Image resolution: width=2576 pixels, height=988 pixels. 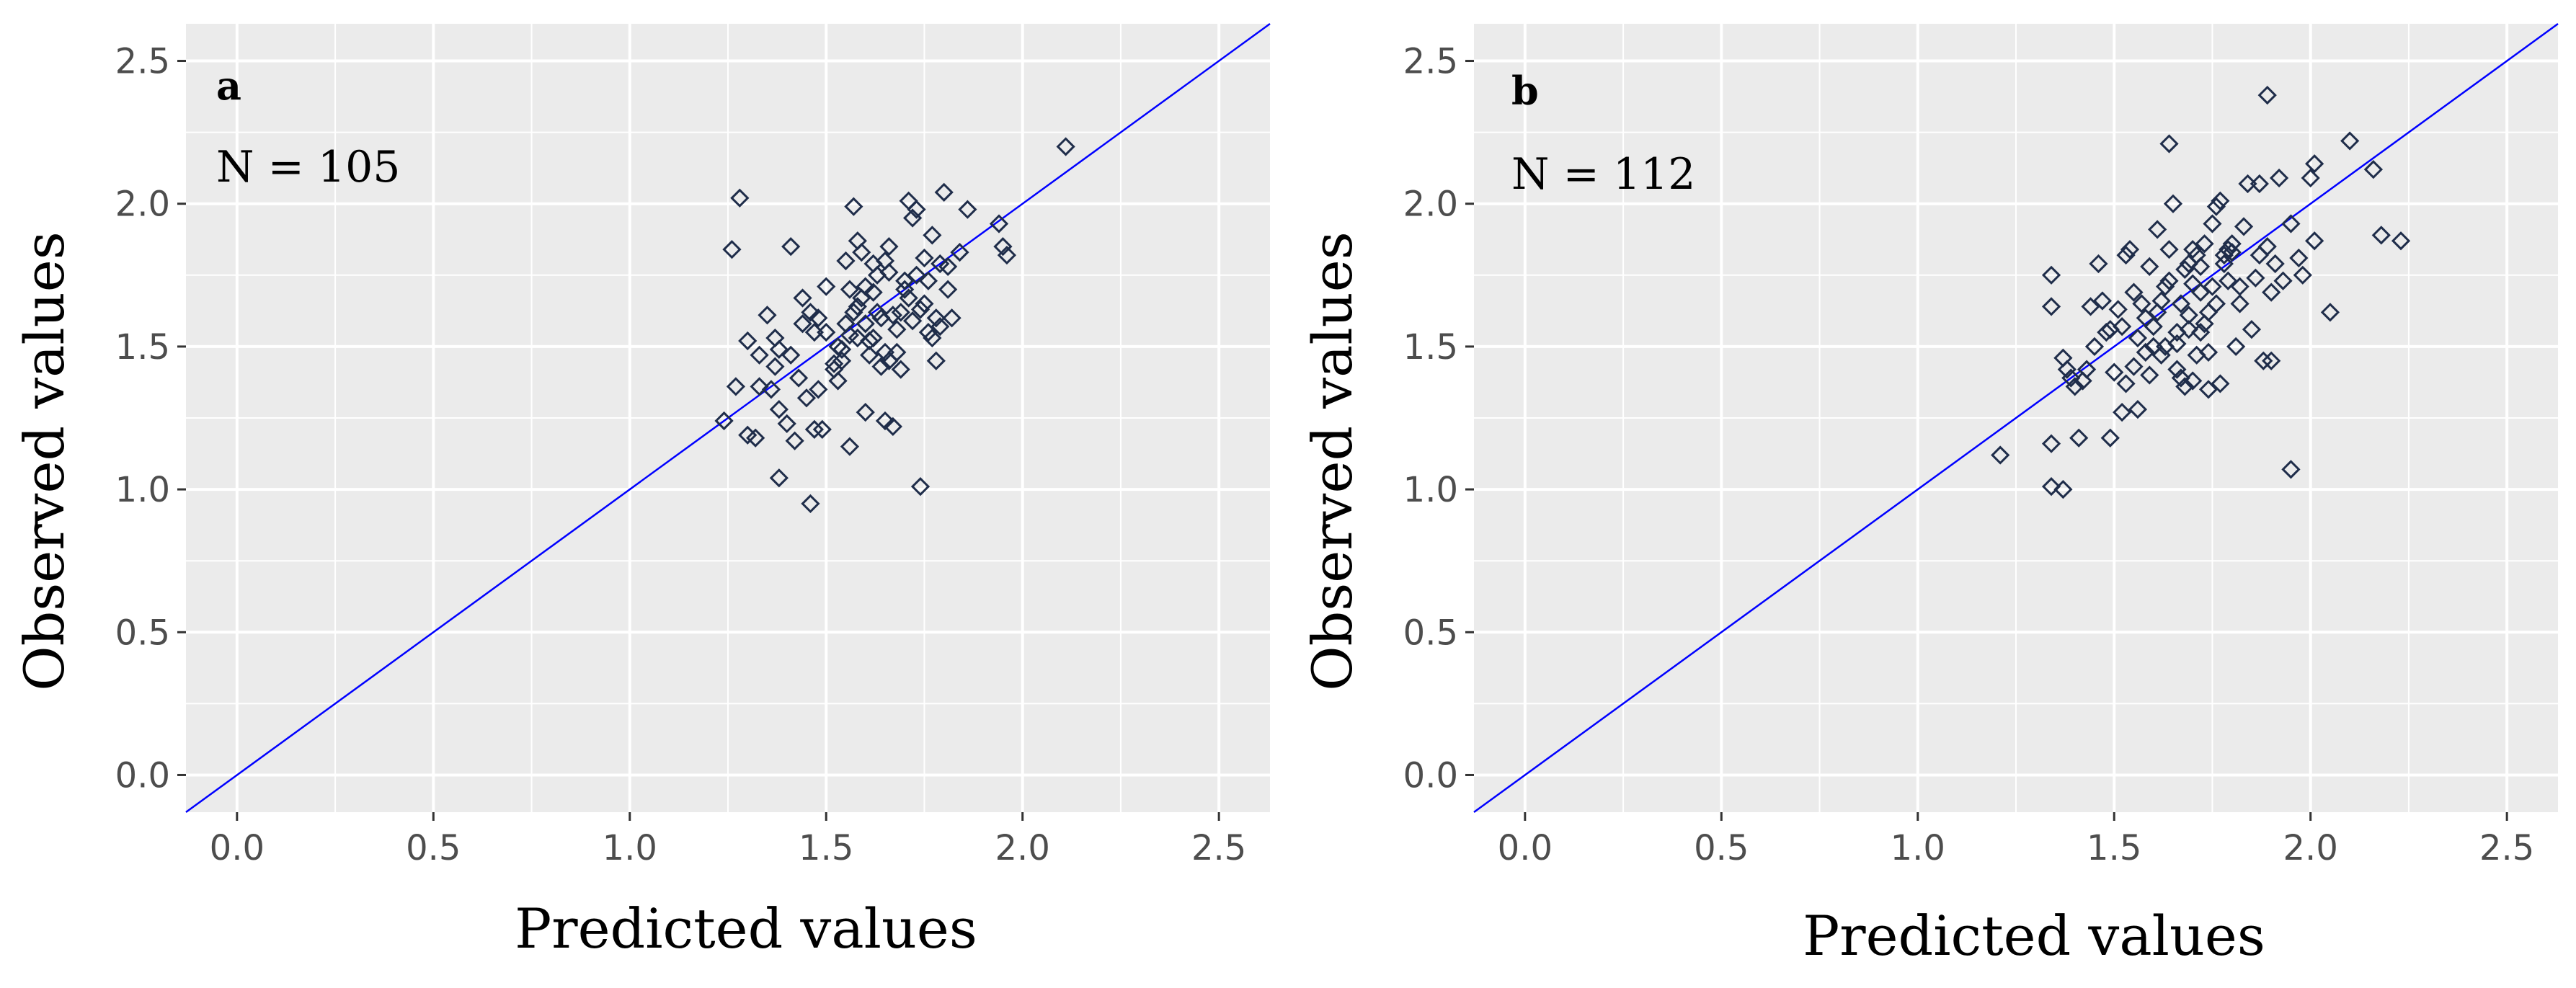 I want to click on x-tick-label: 1.5, so click(x=826, y=848).